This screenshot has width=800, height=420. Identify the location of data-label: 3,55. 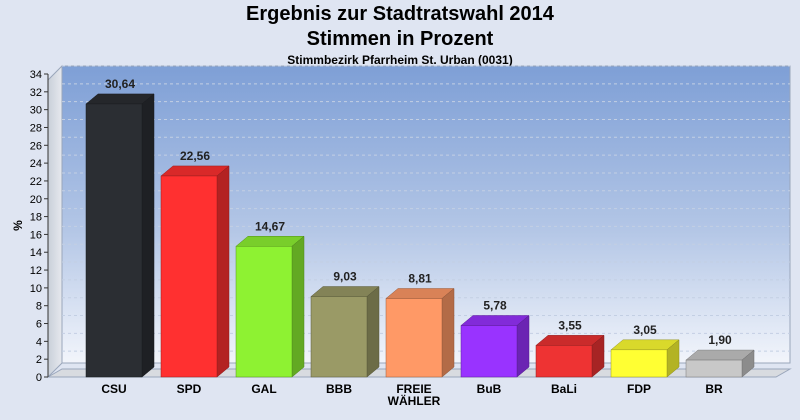
(570, 325).